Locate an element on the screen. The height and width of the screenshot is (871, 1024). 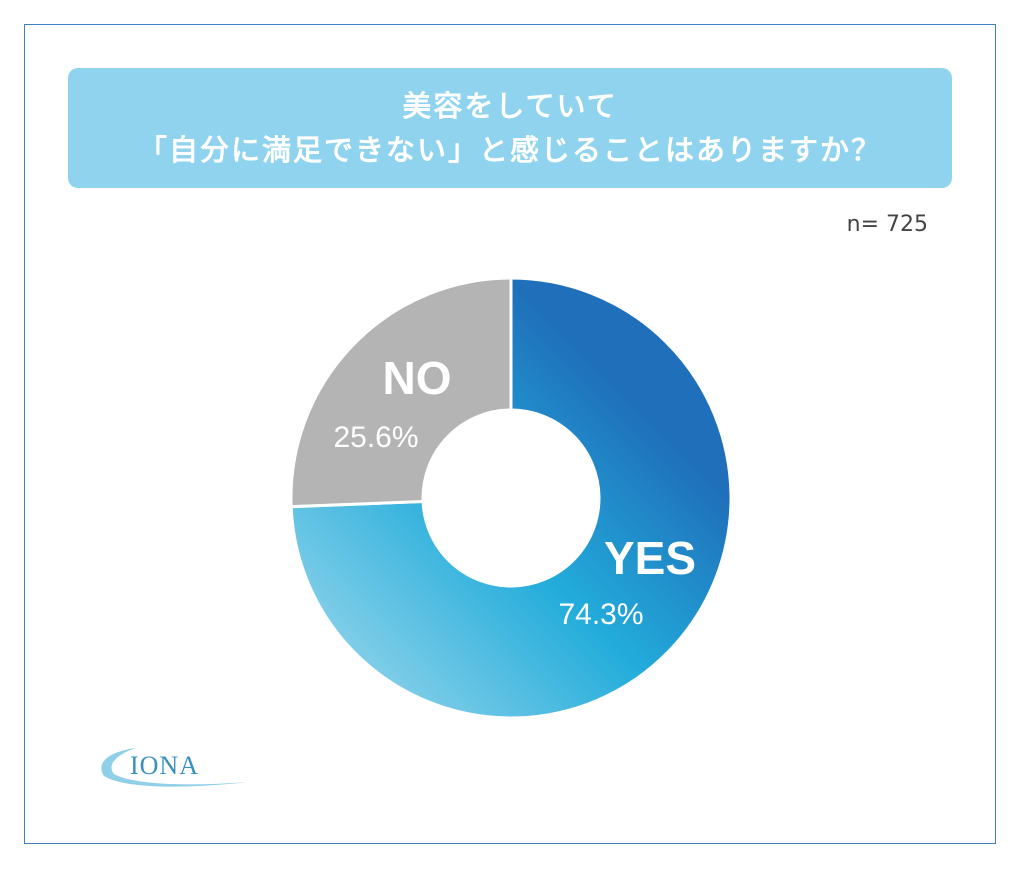
value-yes: 74.3% is located at coordinates (600, 614).